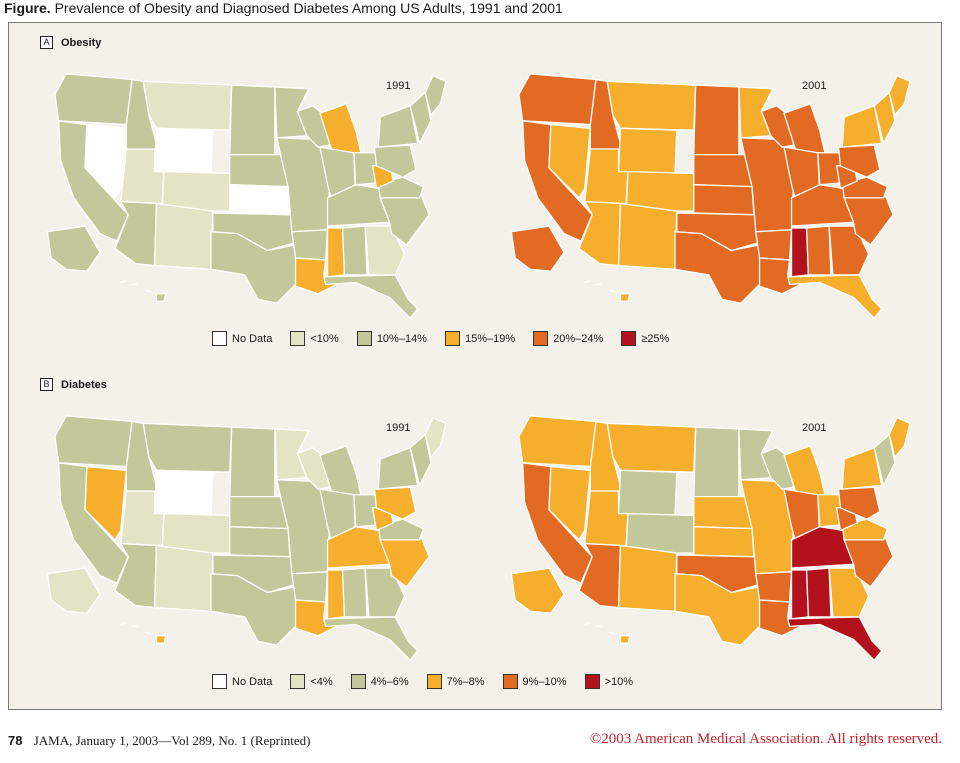 This screenshot has height=763, width=960. Describe the element at coordinates (544, 681) in the screenshot. I see `legend-label: 9%–10%` at that location.